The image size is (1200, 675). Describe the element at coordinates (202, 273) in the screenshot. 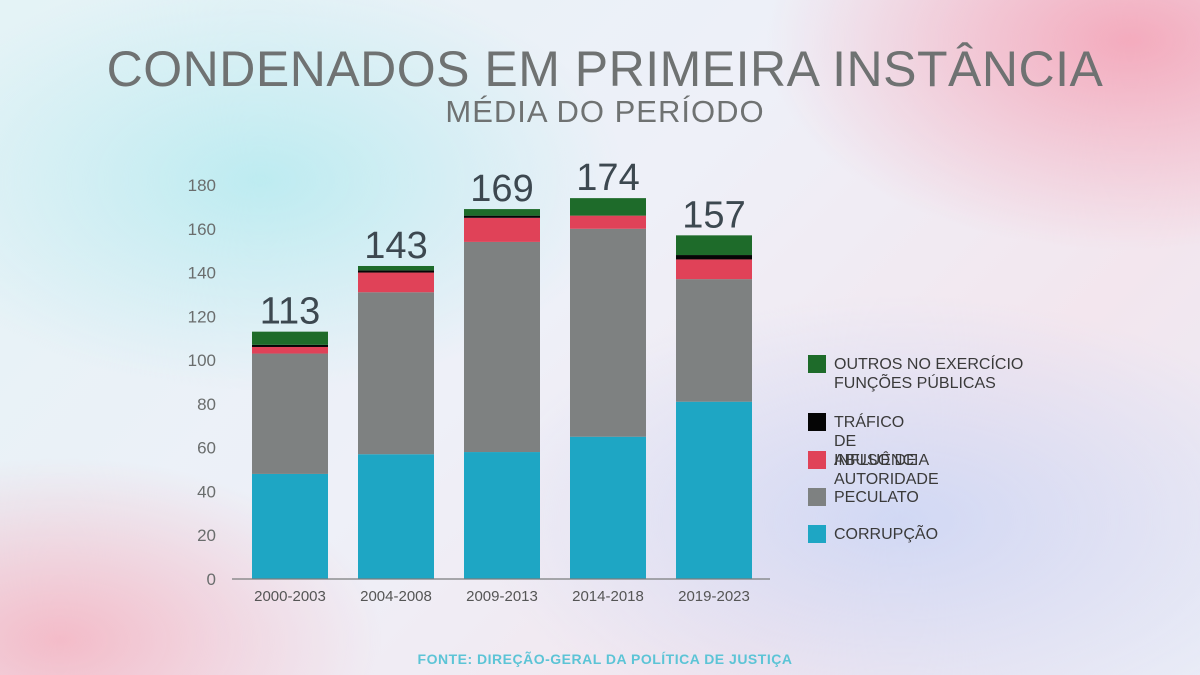

I see `y-tick-label: 140` at that location.